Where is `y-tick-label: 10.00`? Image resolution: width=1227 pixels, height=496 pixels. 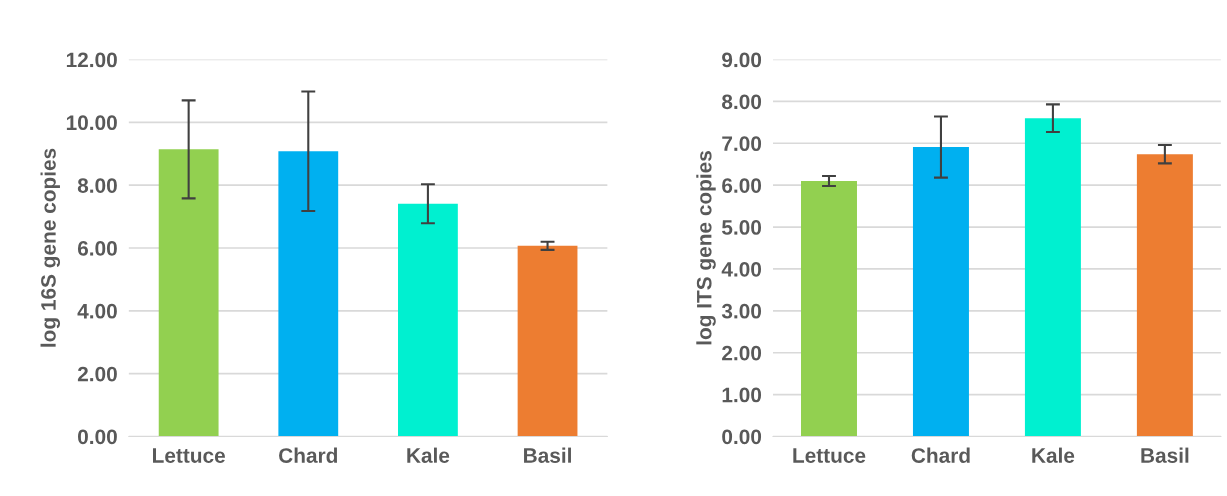 y-tick-label: 10.00 is located at coordinates (91, 123).